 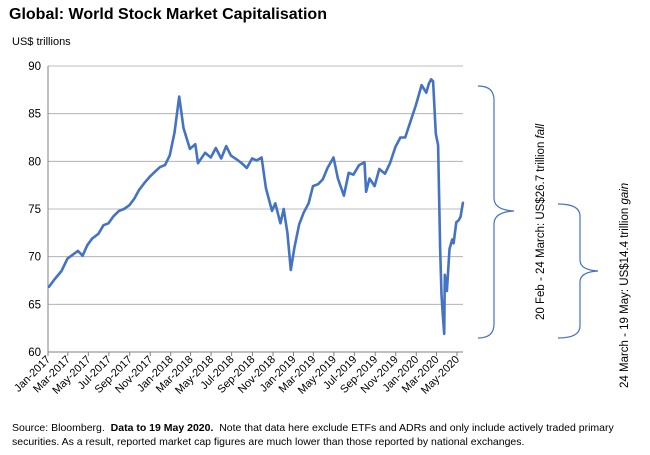 What do you see at coordinates (34, 162) in the screenshot?
I see `y-tick-label: 80` at bounding box center [34, 162].